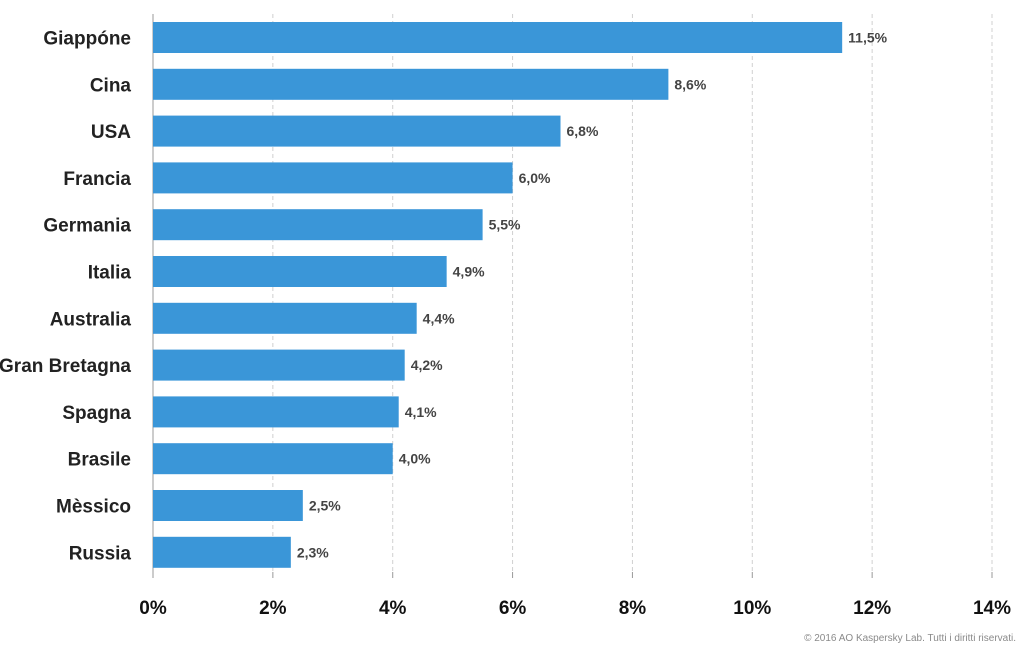  Describe the element at coordinates (153, 608) in the screenshot. I see `x-tick-label: 0%` at that location.